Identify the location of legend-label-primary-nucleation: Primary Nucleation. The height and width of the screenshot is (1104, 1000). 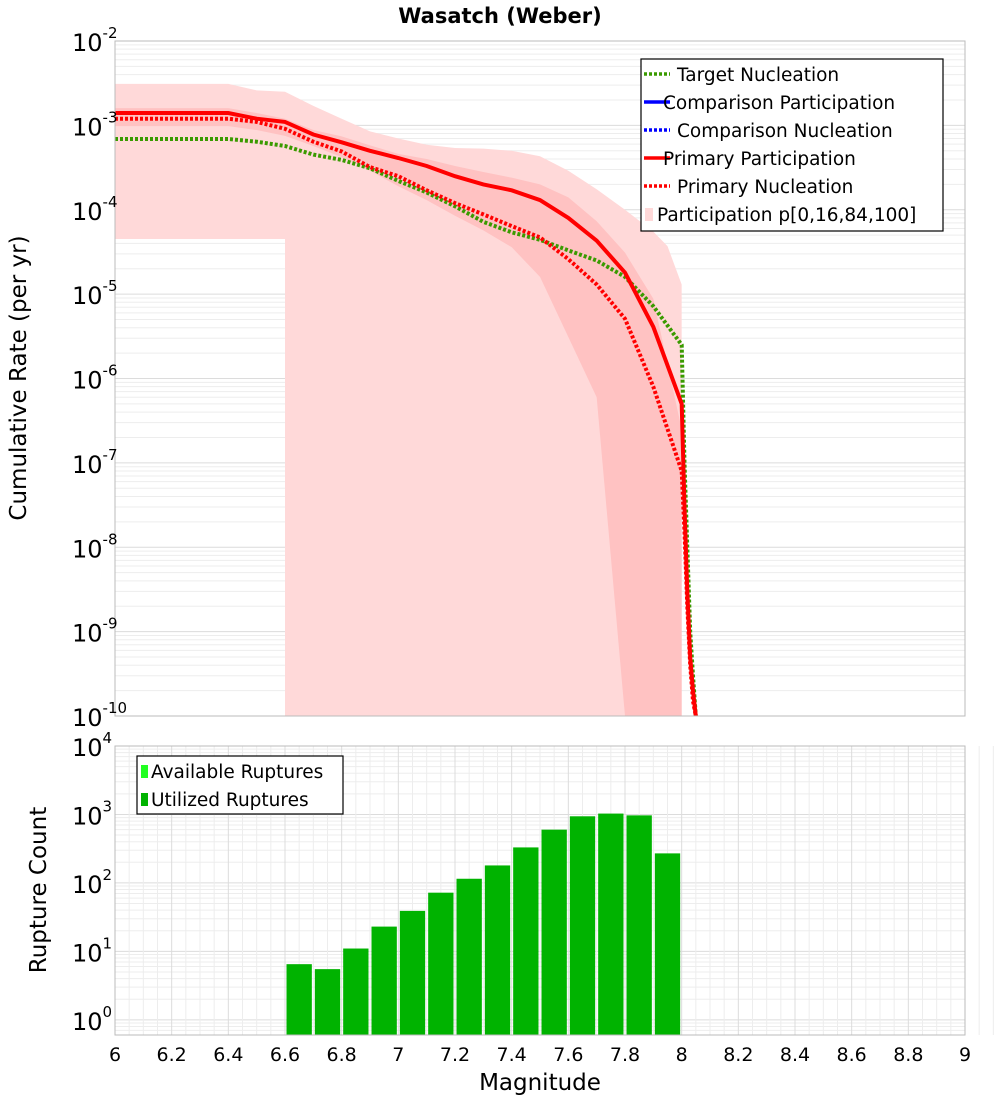
(765, 187).